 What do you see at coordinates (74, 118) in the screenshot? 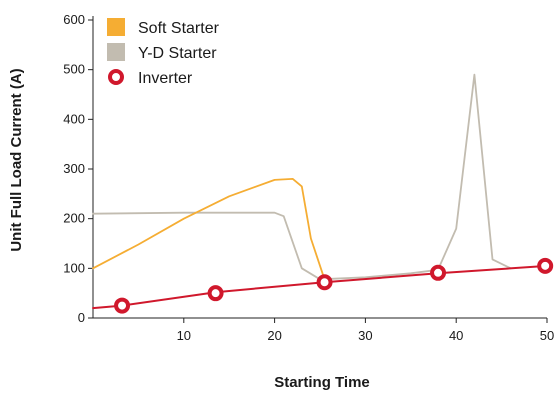
I see `y-tick-label: 400` at bounding box center [74, 118].